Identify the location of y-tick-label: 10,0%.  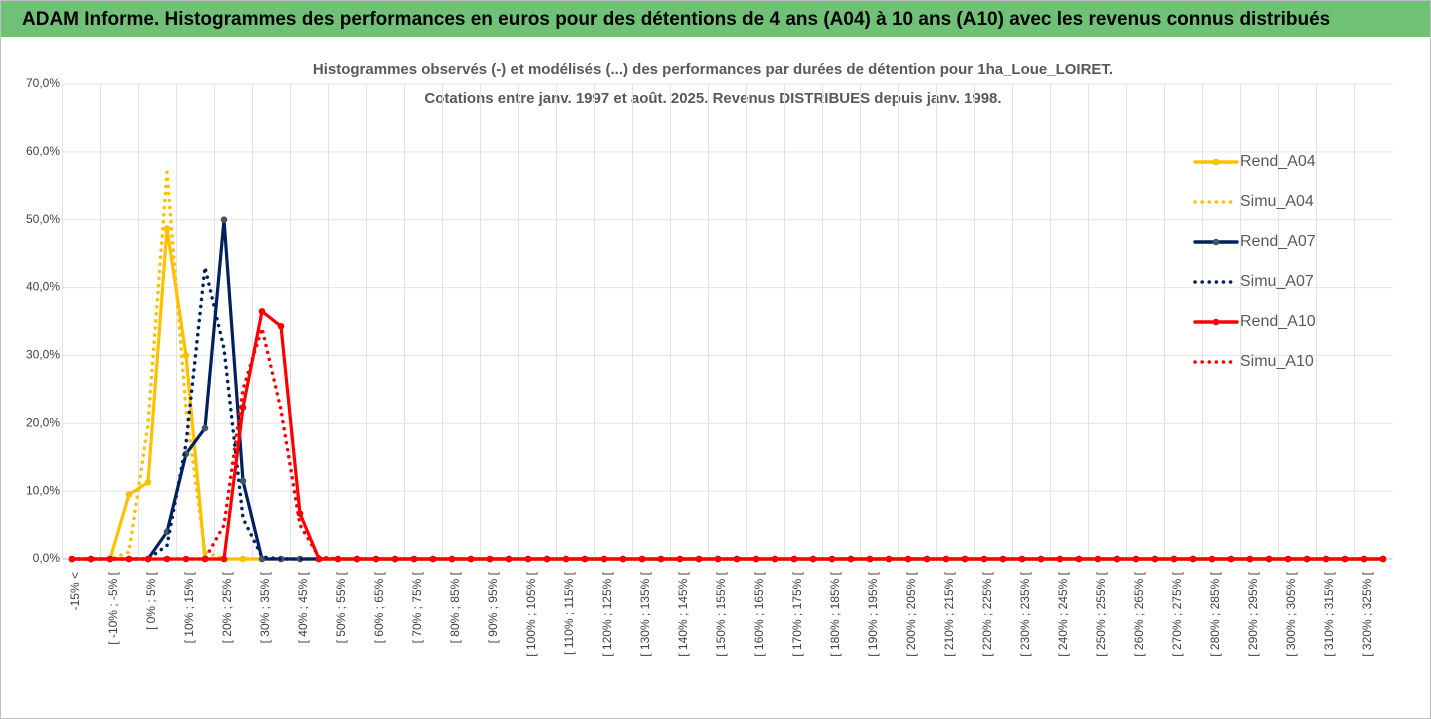
(43, 490).